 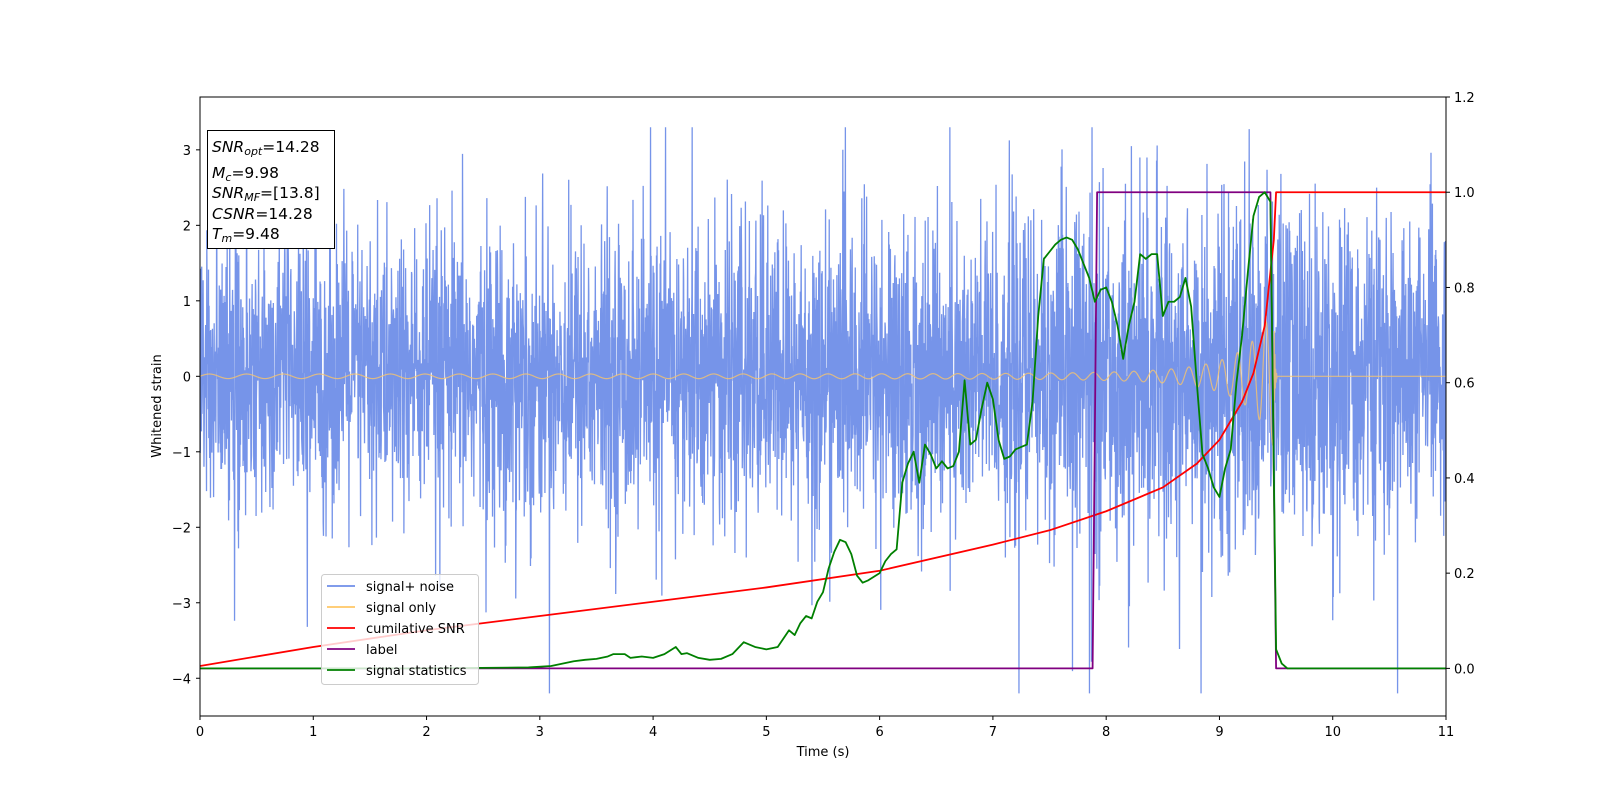 I want to click on x-tick-label: 5, so click(x=766, y=732).